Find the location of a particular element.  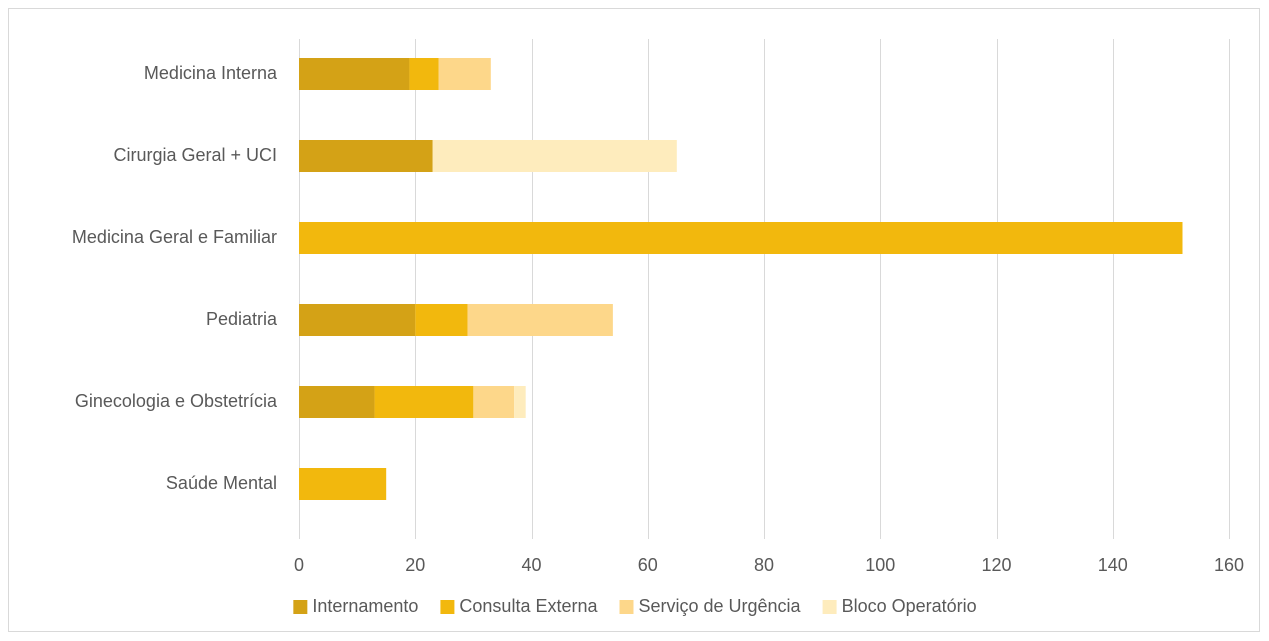

category-label: Medicina Geral e Familiar is located at coordinates (174, 237).